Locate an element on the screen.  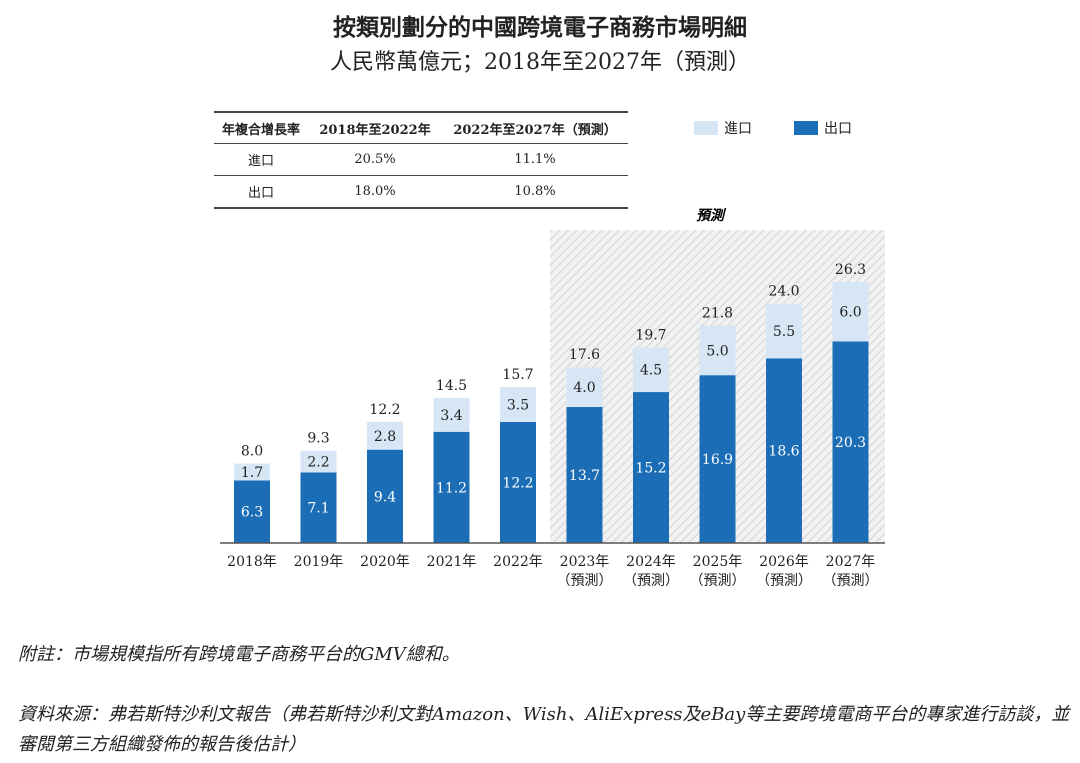
label-import: 3.4 is located at coordinates (451, 416).